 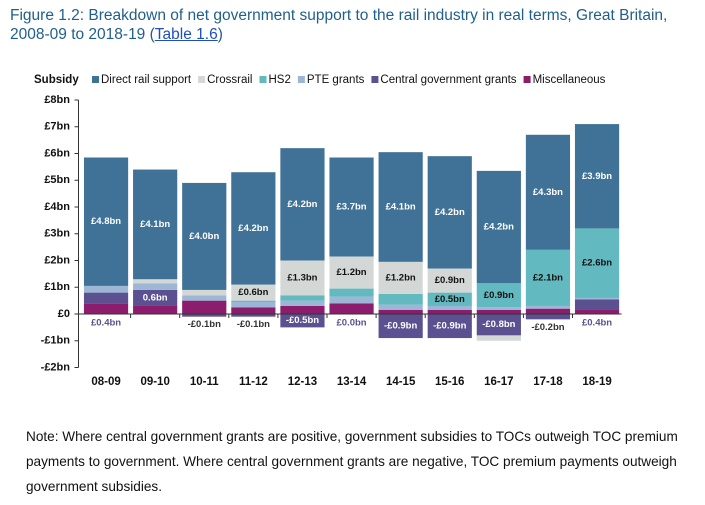 I want to click on data-label: £0.5bn, so click(x=450, y=299).